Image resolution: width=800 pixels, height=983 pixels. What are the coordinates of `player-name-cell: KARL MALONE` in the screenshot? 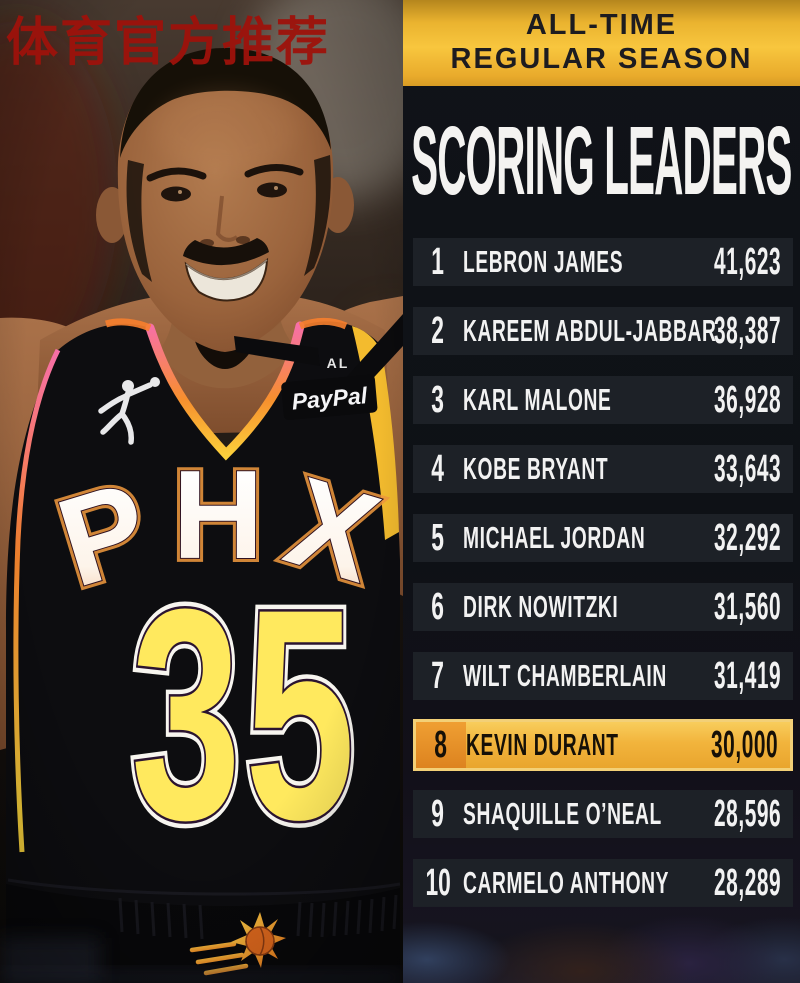 It's located at (561, 400).